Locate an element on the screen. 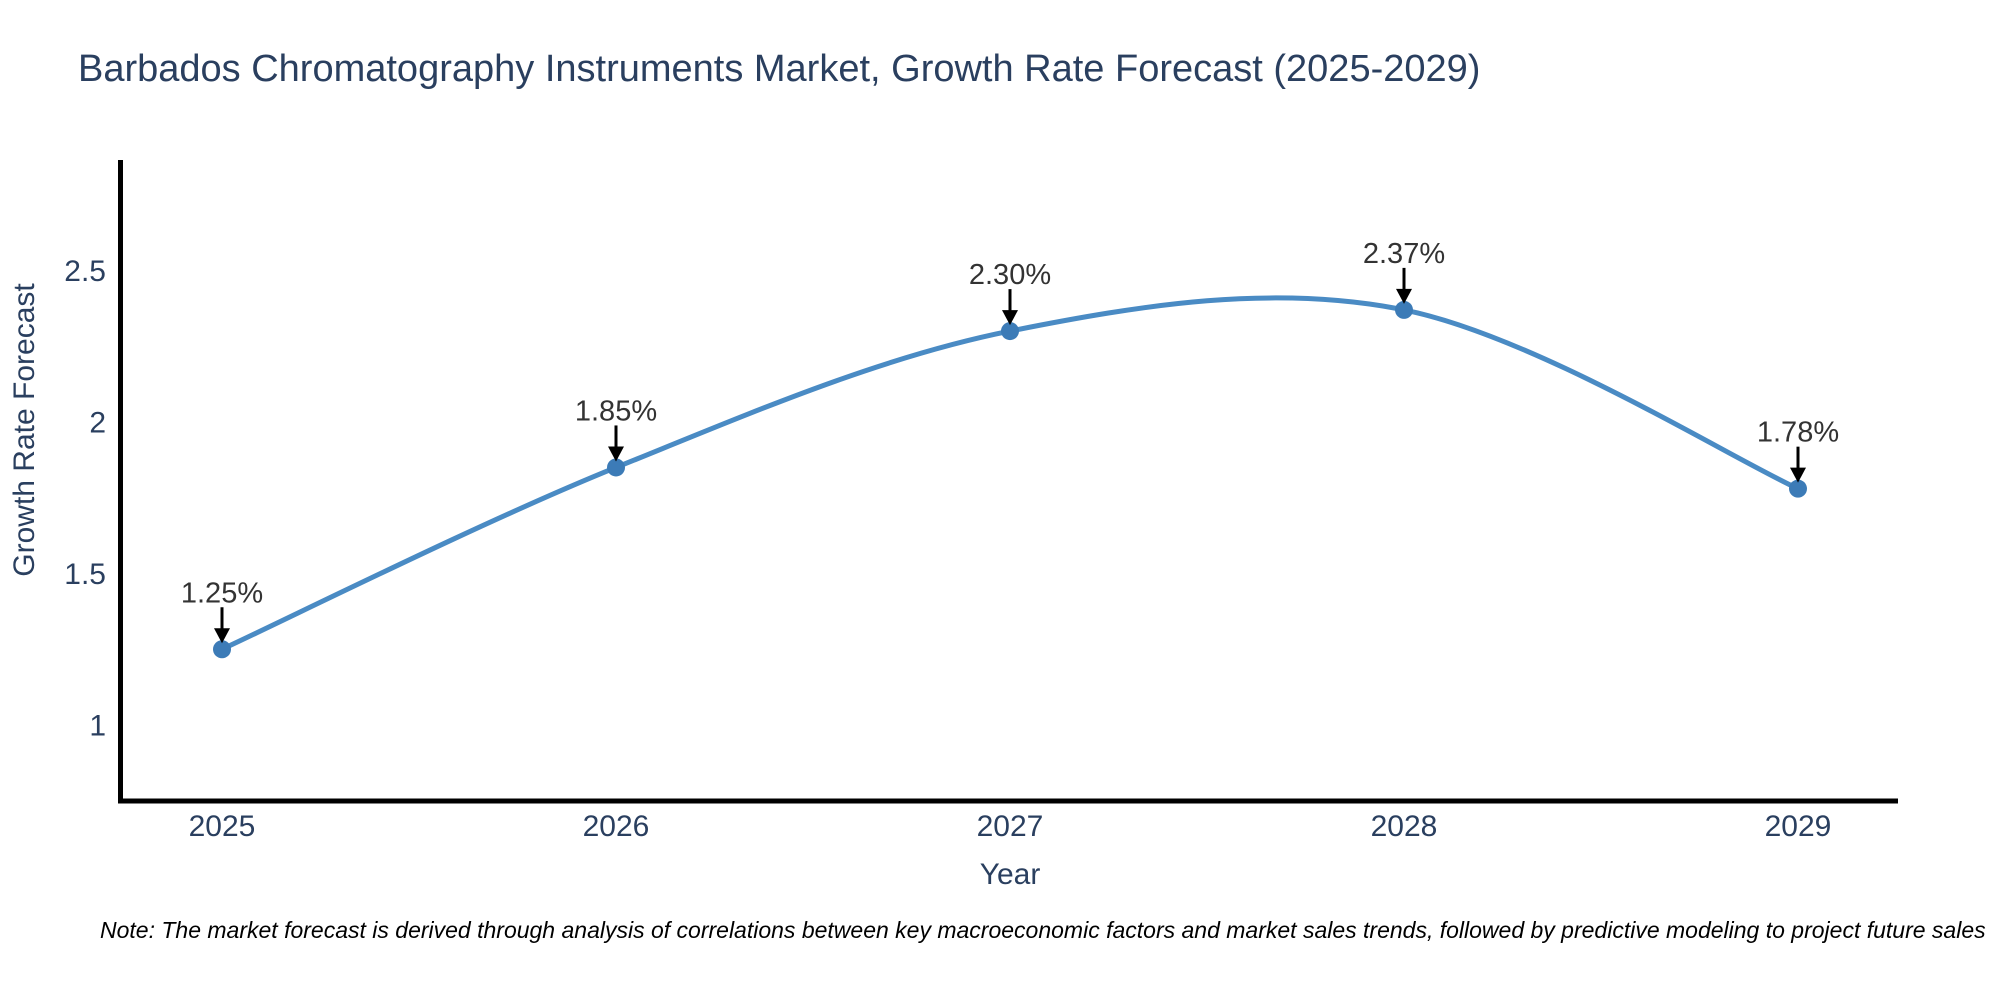 The image size is (2000, 1000). data-label: 2.30% is located at coordinates (1010, 275).